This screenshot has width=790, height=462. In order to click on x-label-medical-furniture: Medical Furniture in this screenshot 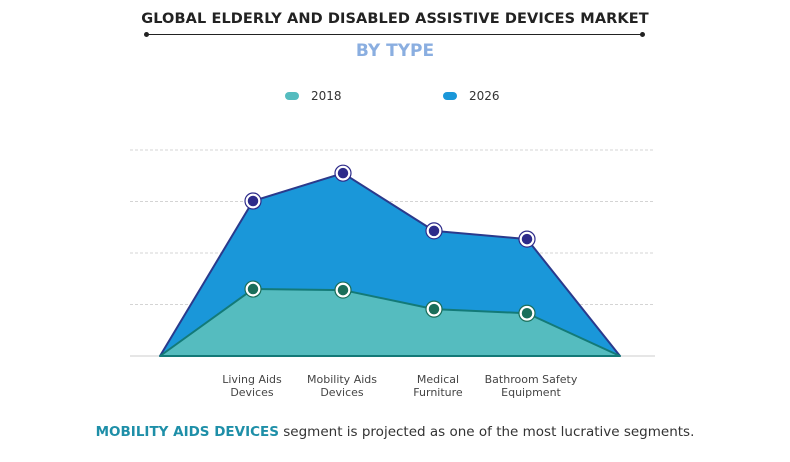, I will do `click(438, 386)`.